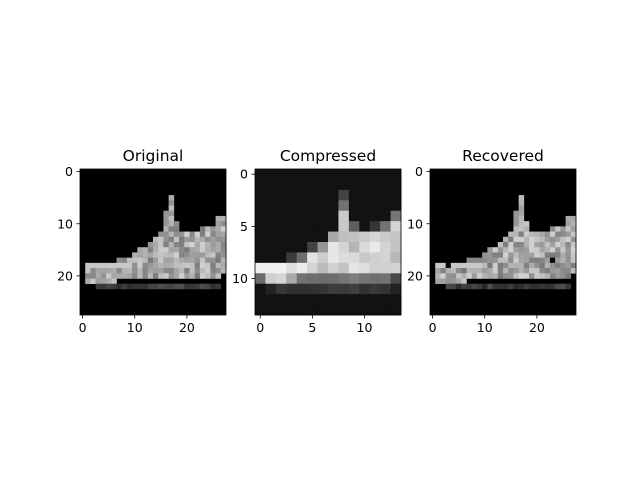 This screenshot has height=480, width=640. What do you see at coordinates (141, 241) in the screenshot?
I see `panel-original: Original 0 10 20 0 10 20` at bounding box center [141, 241].